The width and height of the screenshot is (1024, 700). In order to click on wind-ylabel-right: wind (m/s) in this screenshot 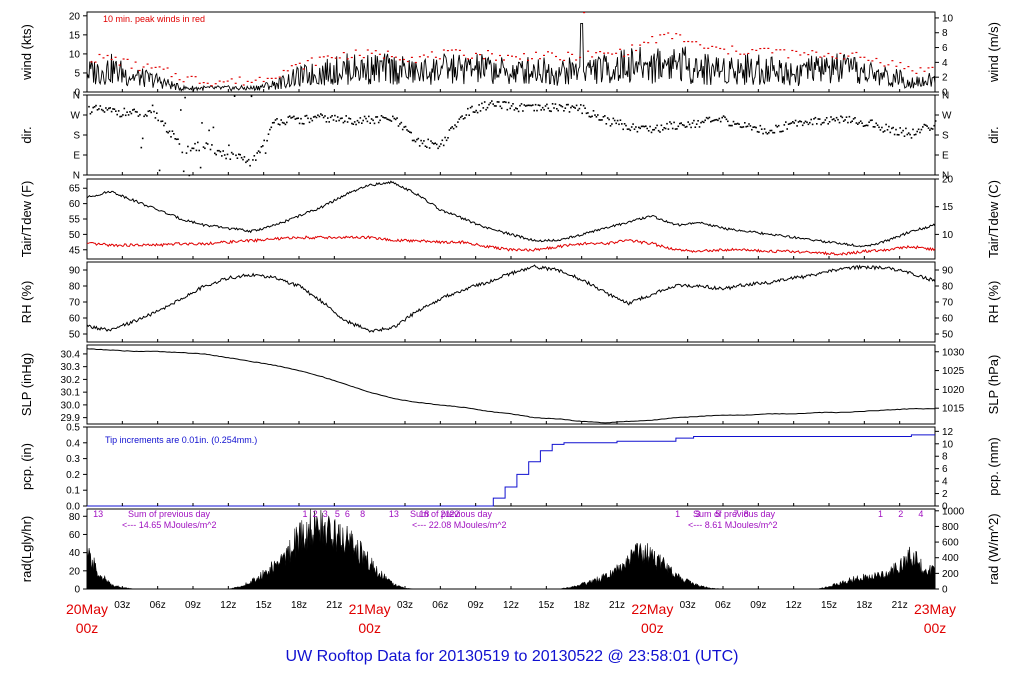, I will do `click(993, 52)`.